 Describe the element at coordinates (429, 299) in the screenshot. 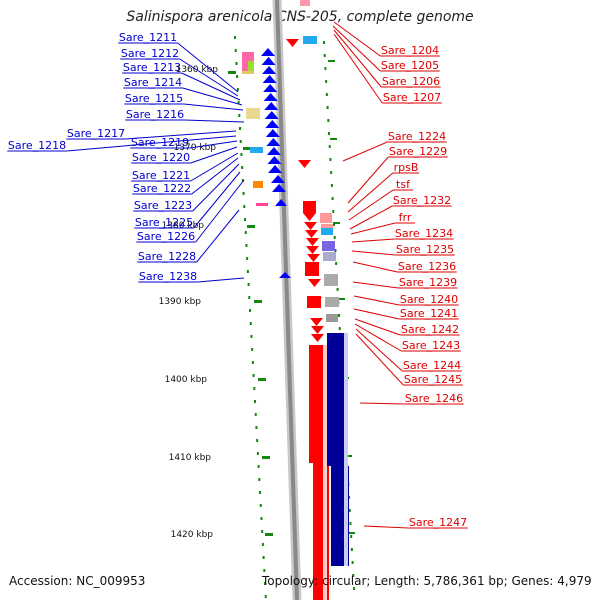

I see `gene-label-sare_1240: Sare_1240` at that location.